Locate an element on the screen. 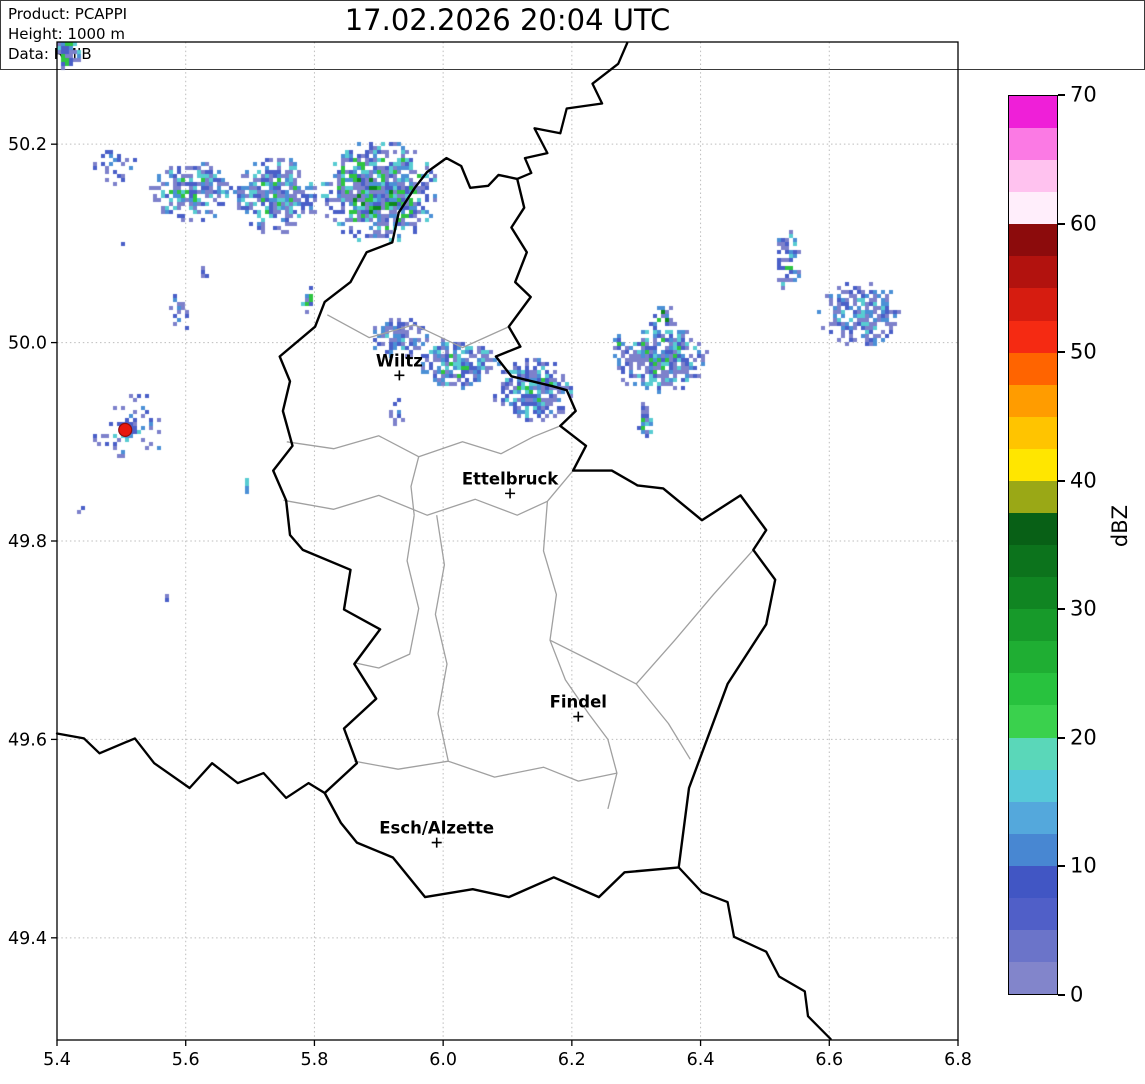  colorbar-unit-label: dBZ is located at coordinates (1120, 526).